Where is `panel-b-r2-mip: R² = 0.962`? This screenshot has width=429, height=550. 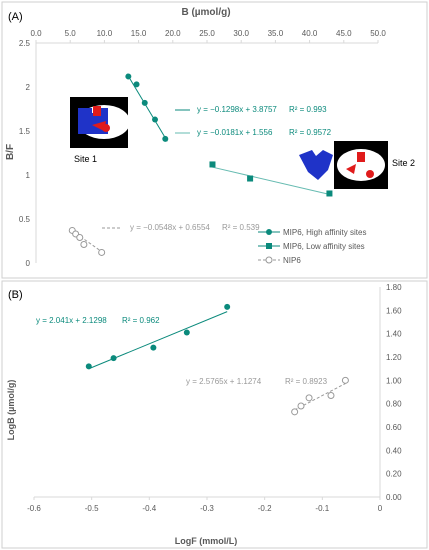 panel-b-r2-mip: R² = 0.962 is located at coordinates (141, 320).